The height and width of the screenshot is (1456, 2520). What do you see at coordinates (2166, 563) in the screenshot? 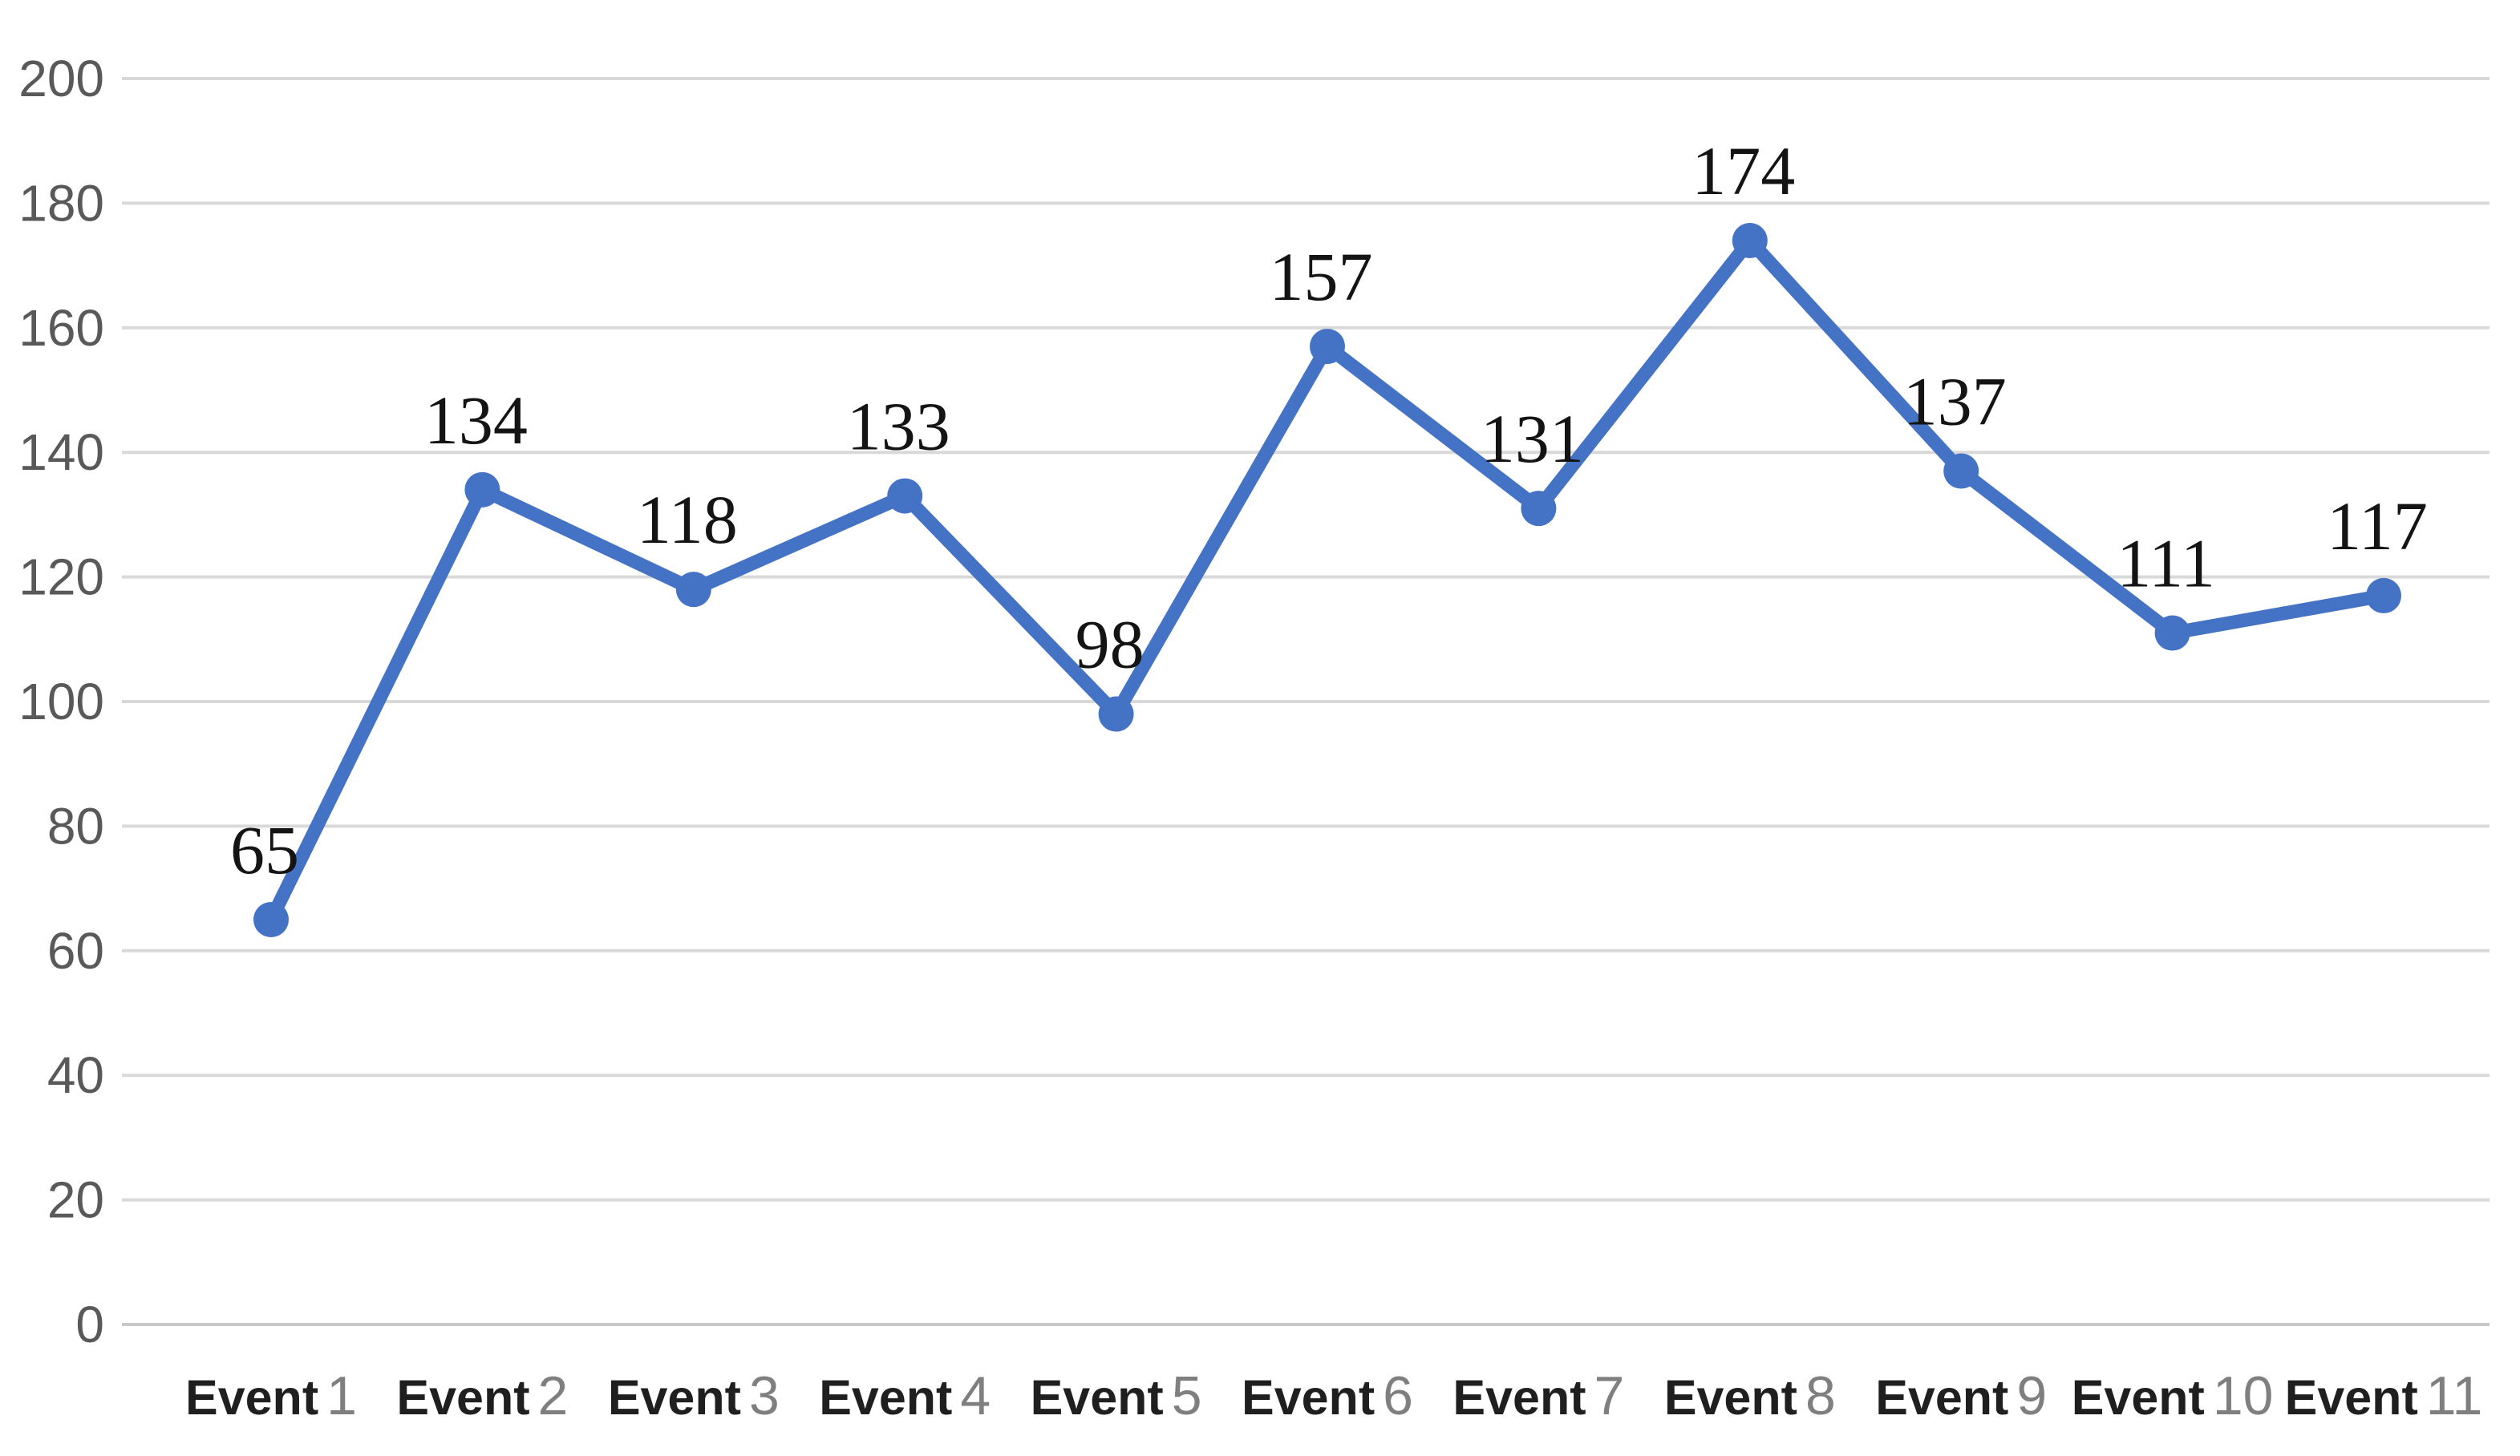
I see `data-point-label: 111` at bounding box center [2166, 563].